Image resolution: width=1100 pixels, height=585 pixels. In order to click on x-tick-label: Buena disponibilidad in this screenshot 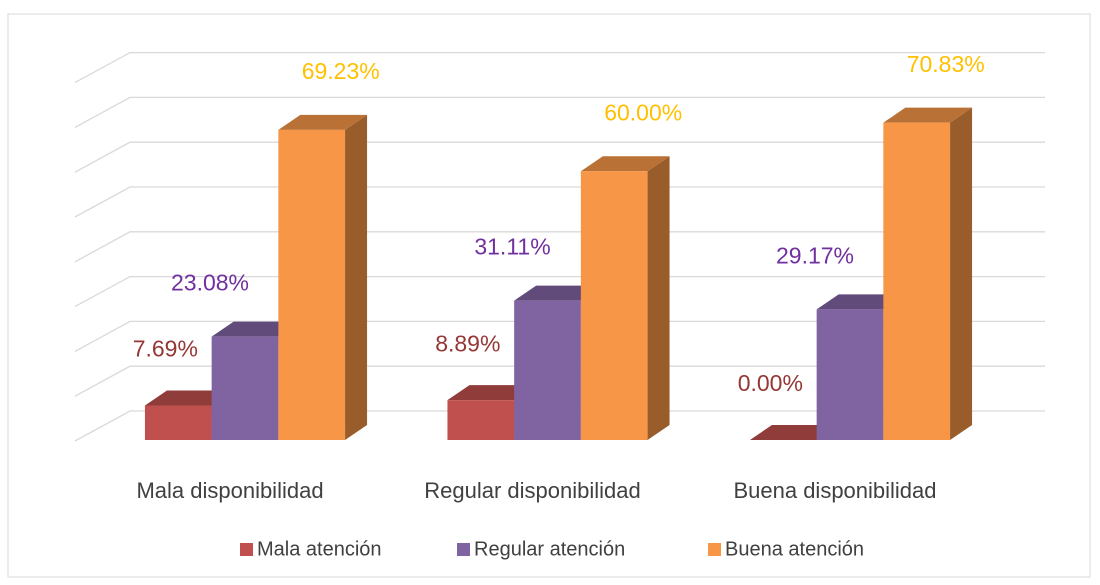, I will do `click(834, 490)`.